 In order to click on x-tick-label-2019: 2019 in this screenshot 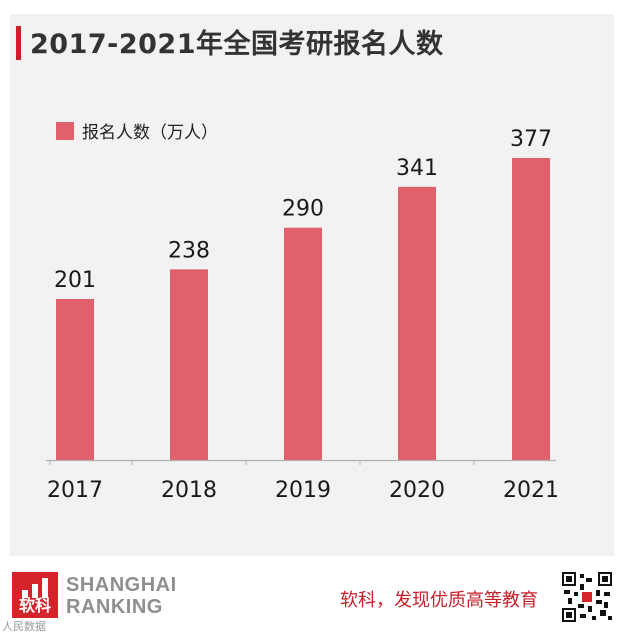, I will do `click(303, 490)`.